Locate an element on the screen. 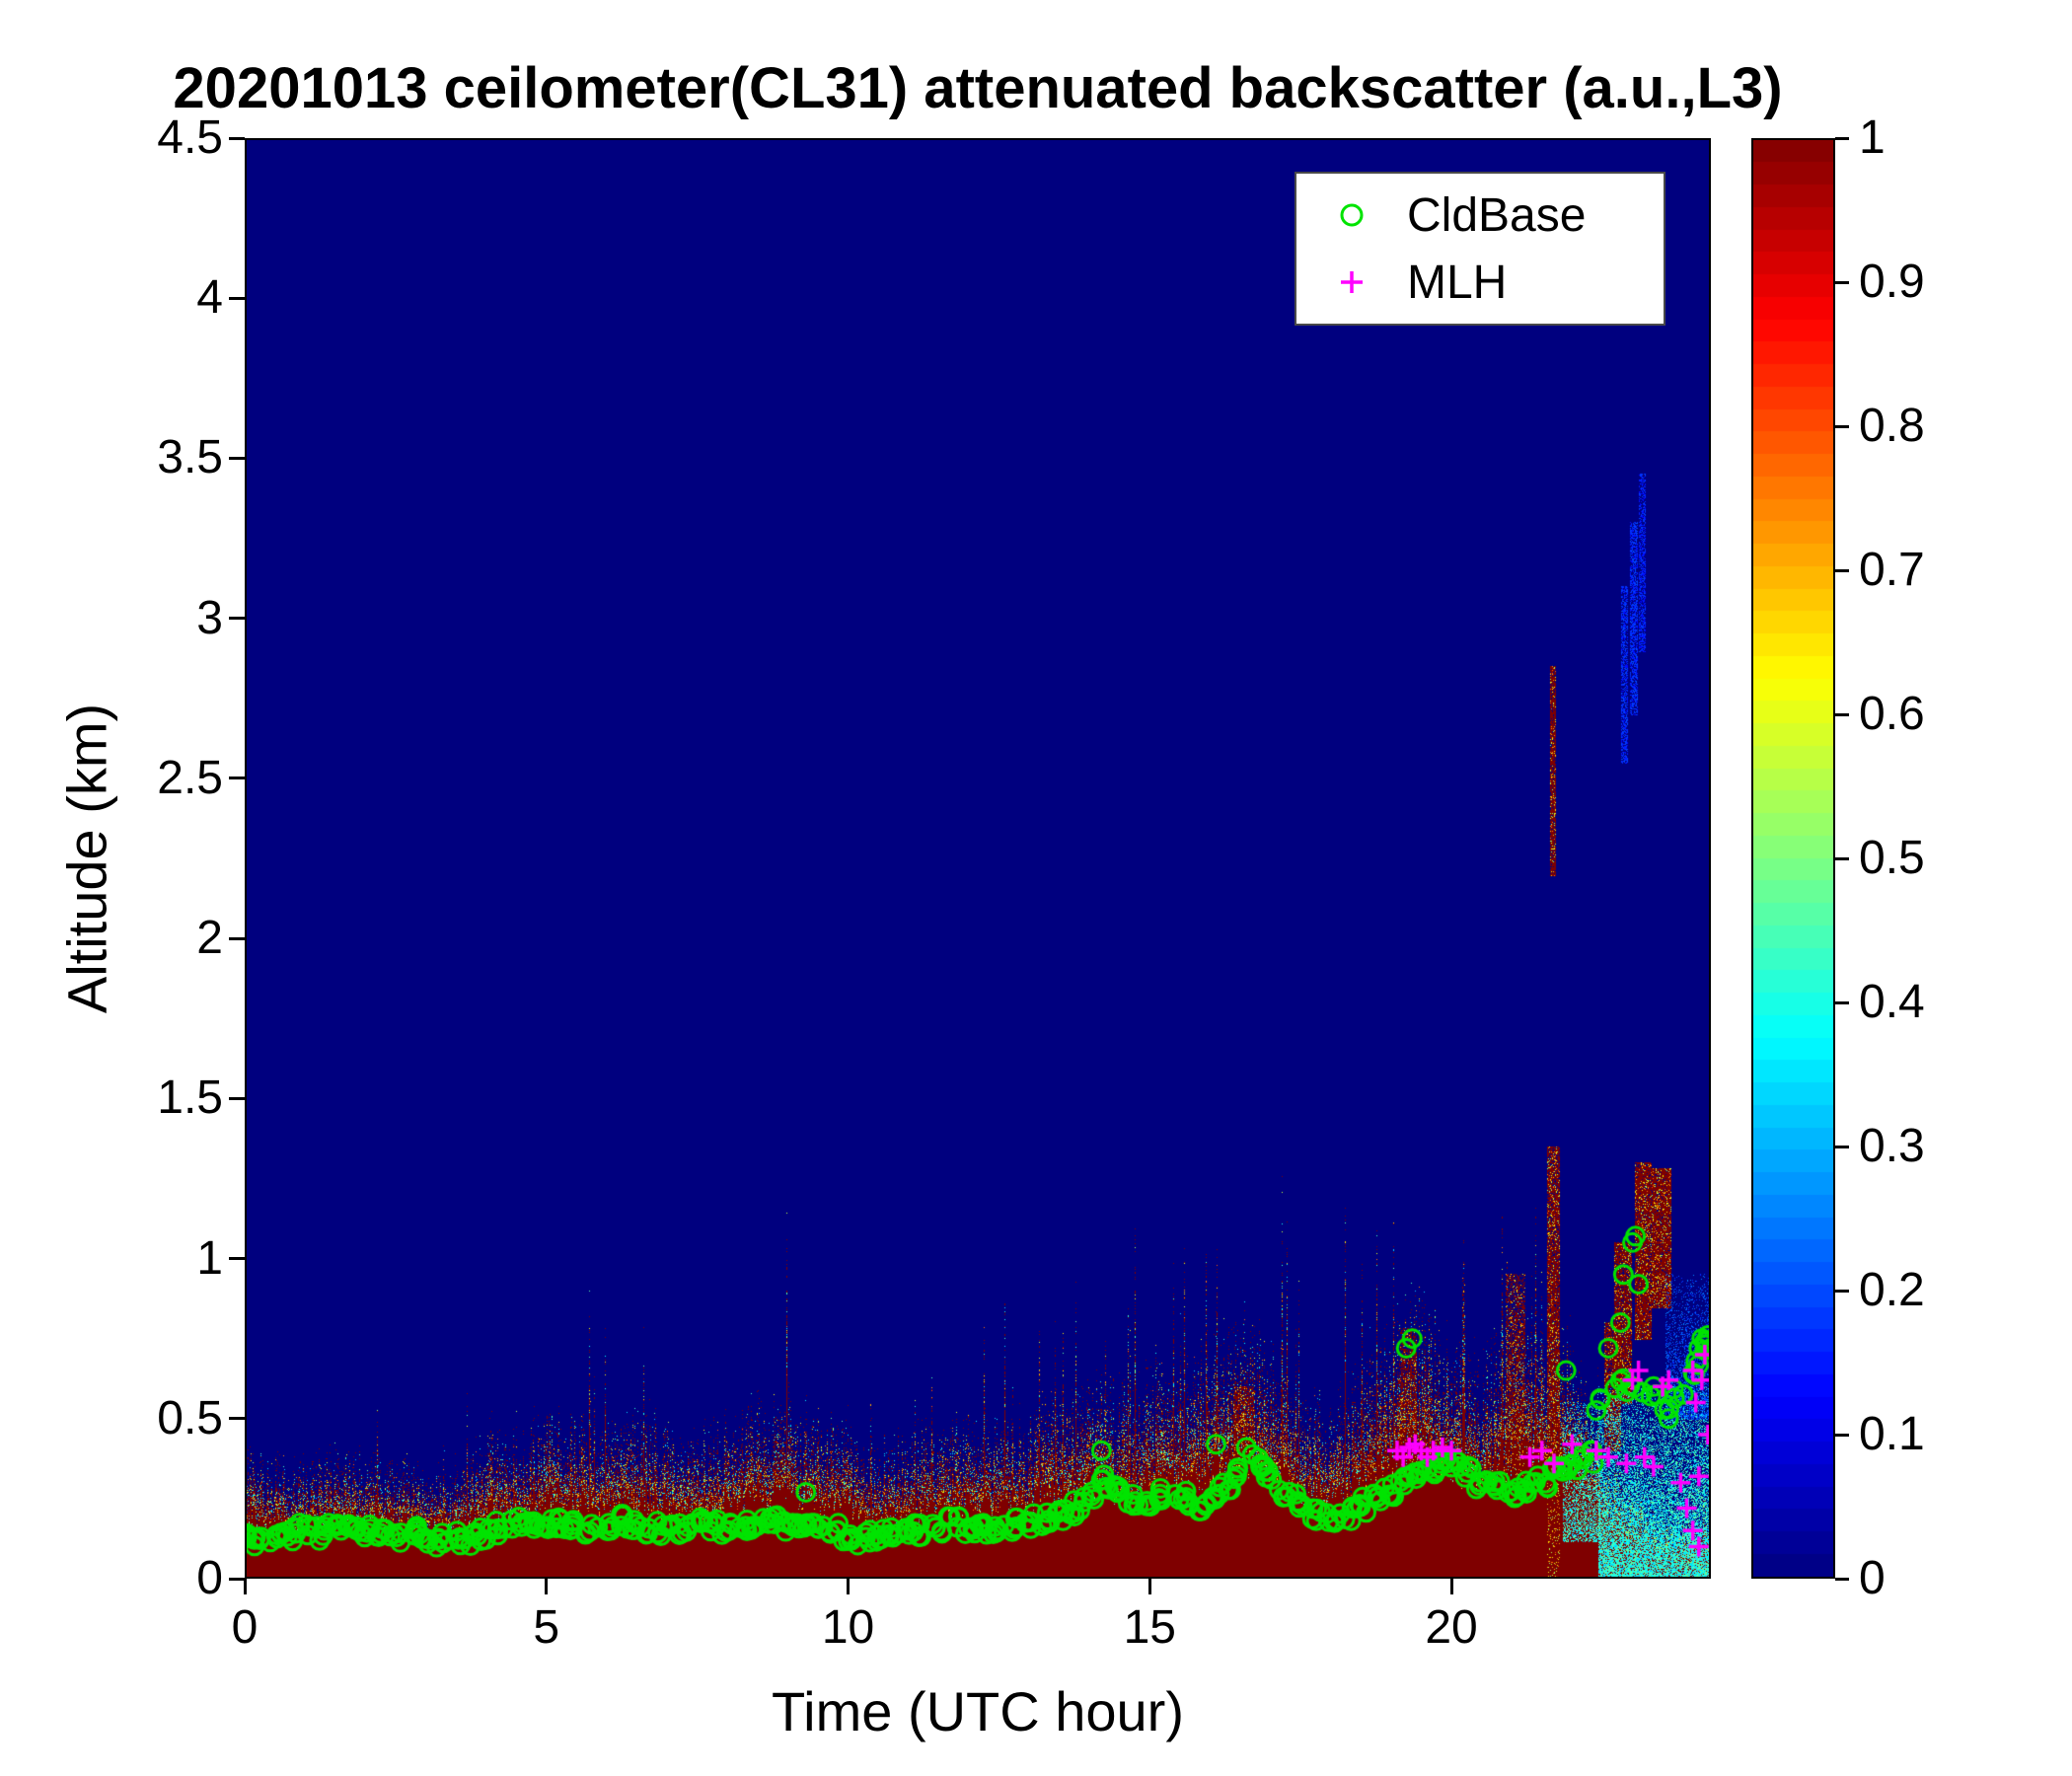 This screenshot has height=1776, width=2072. colorbar-canvas is located at coordinates (1793, 859).